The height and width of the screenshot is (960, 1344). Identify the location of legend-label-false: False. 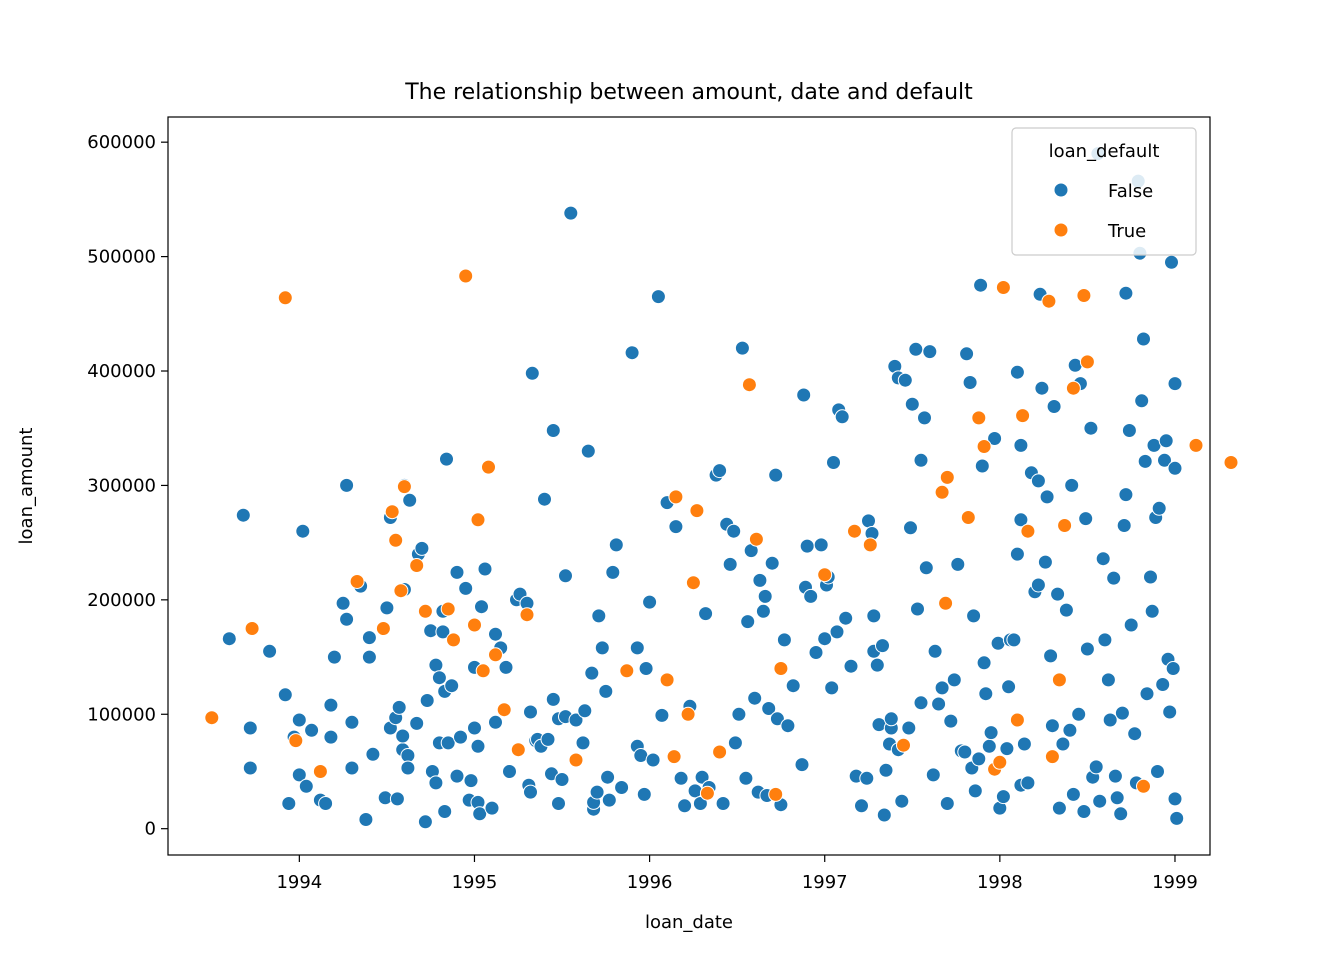
(1130, 191).